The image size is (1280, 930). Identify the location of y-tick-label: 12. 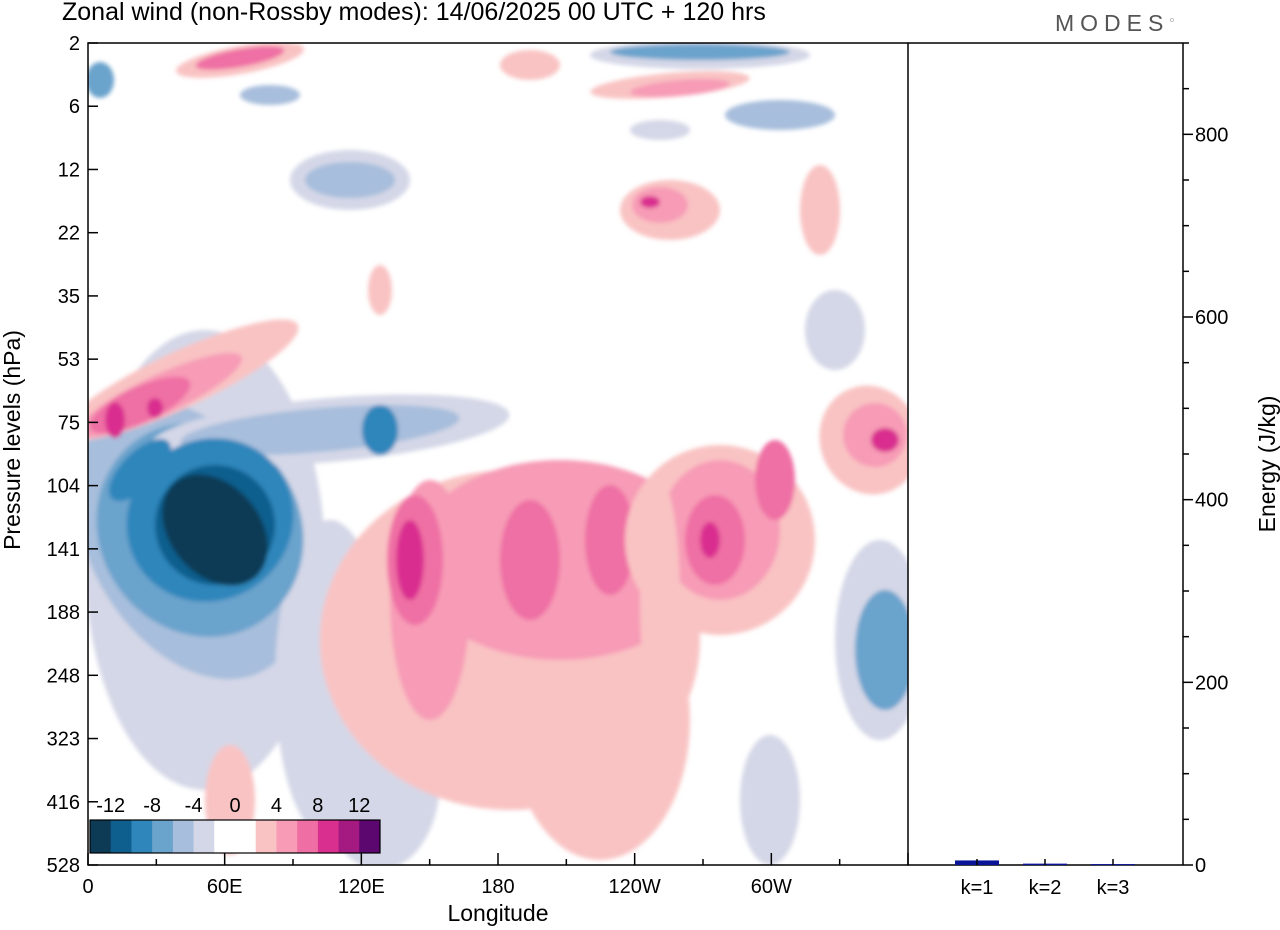
(69, 170).